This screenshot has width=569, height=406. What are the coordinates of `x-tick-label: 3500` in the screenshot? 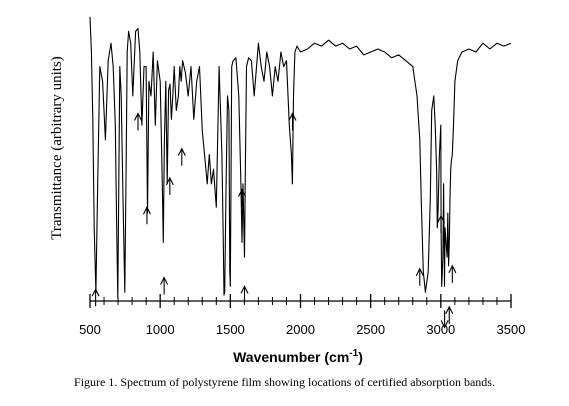 It's located at (511, 329).